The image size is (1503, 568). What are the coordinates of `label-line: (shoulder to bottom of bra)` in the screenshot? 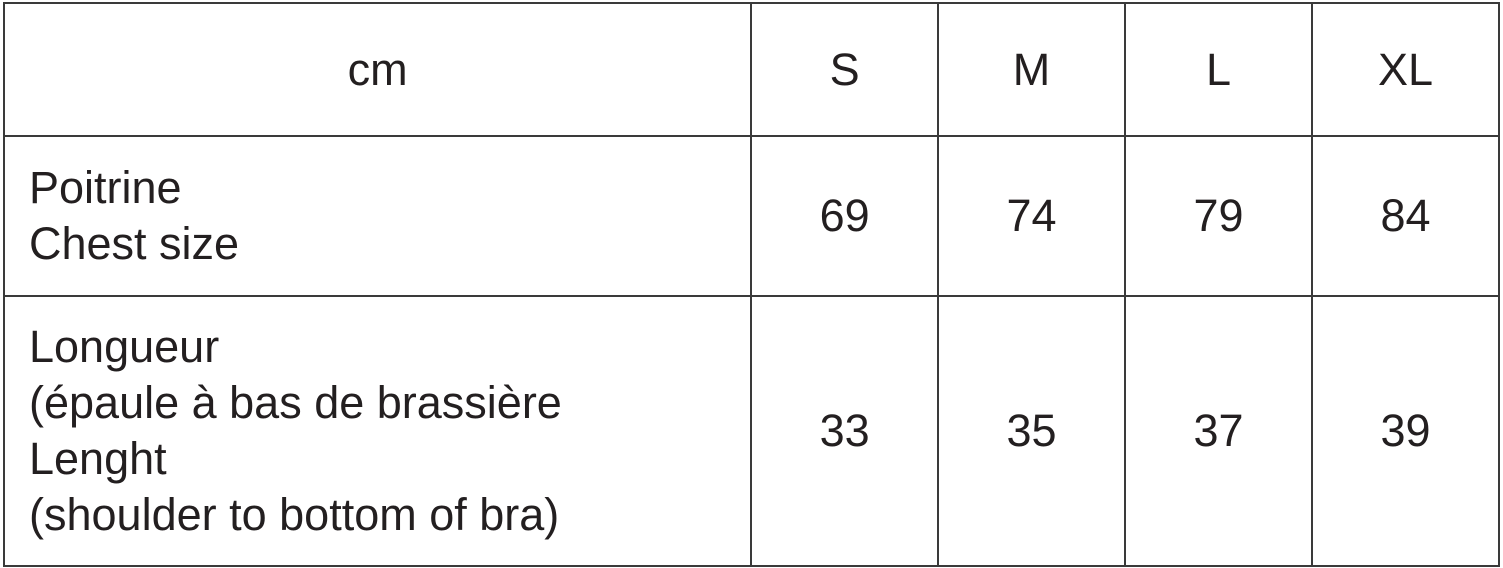 It's located at (294, 514).